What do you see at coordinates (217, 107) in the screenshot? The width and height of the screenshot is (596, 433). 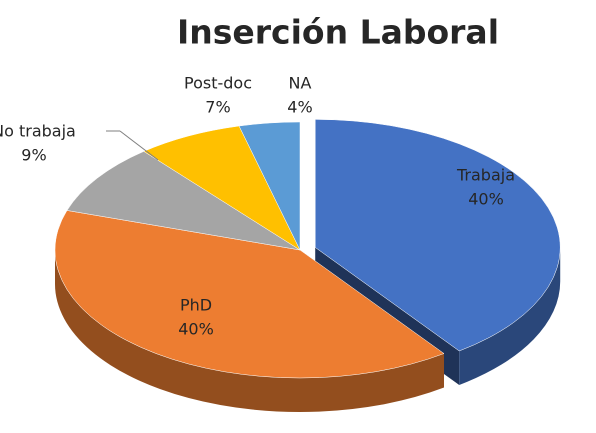 I see `value-label: 7%` at bounding box center [217, 107].